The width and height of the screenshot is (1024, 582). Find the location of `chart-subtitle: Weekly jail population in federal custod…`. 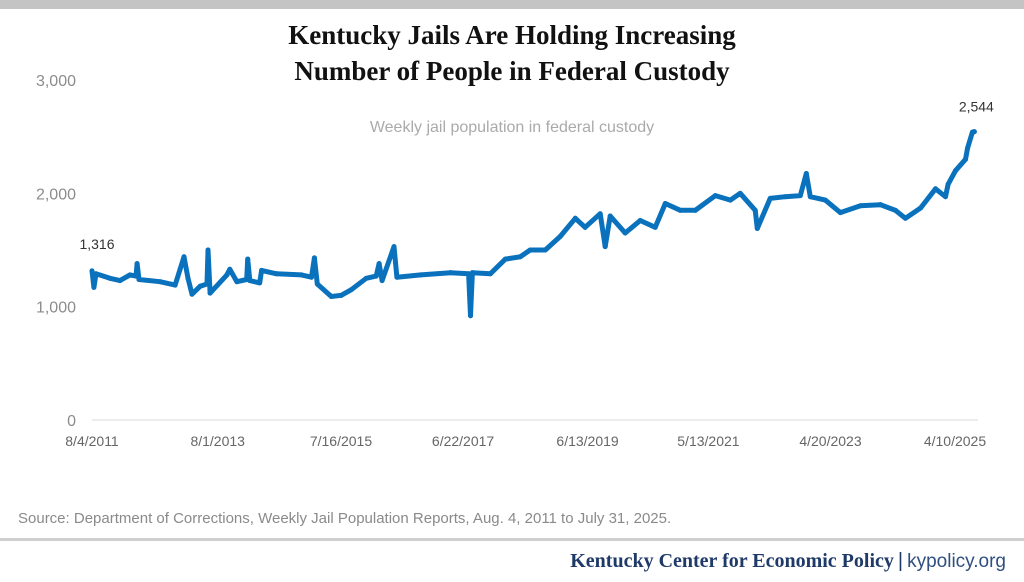

chart-subtitle: Weekly jail population in federal custod… is located at coordinates (512, 127).